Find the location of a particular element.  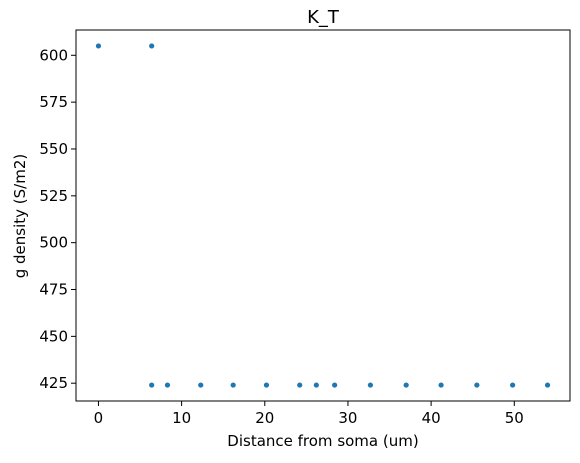

y-tick-label: 475 is located at coordinates (53, 290).